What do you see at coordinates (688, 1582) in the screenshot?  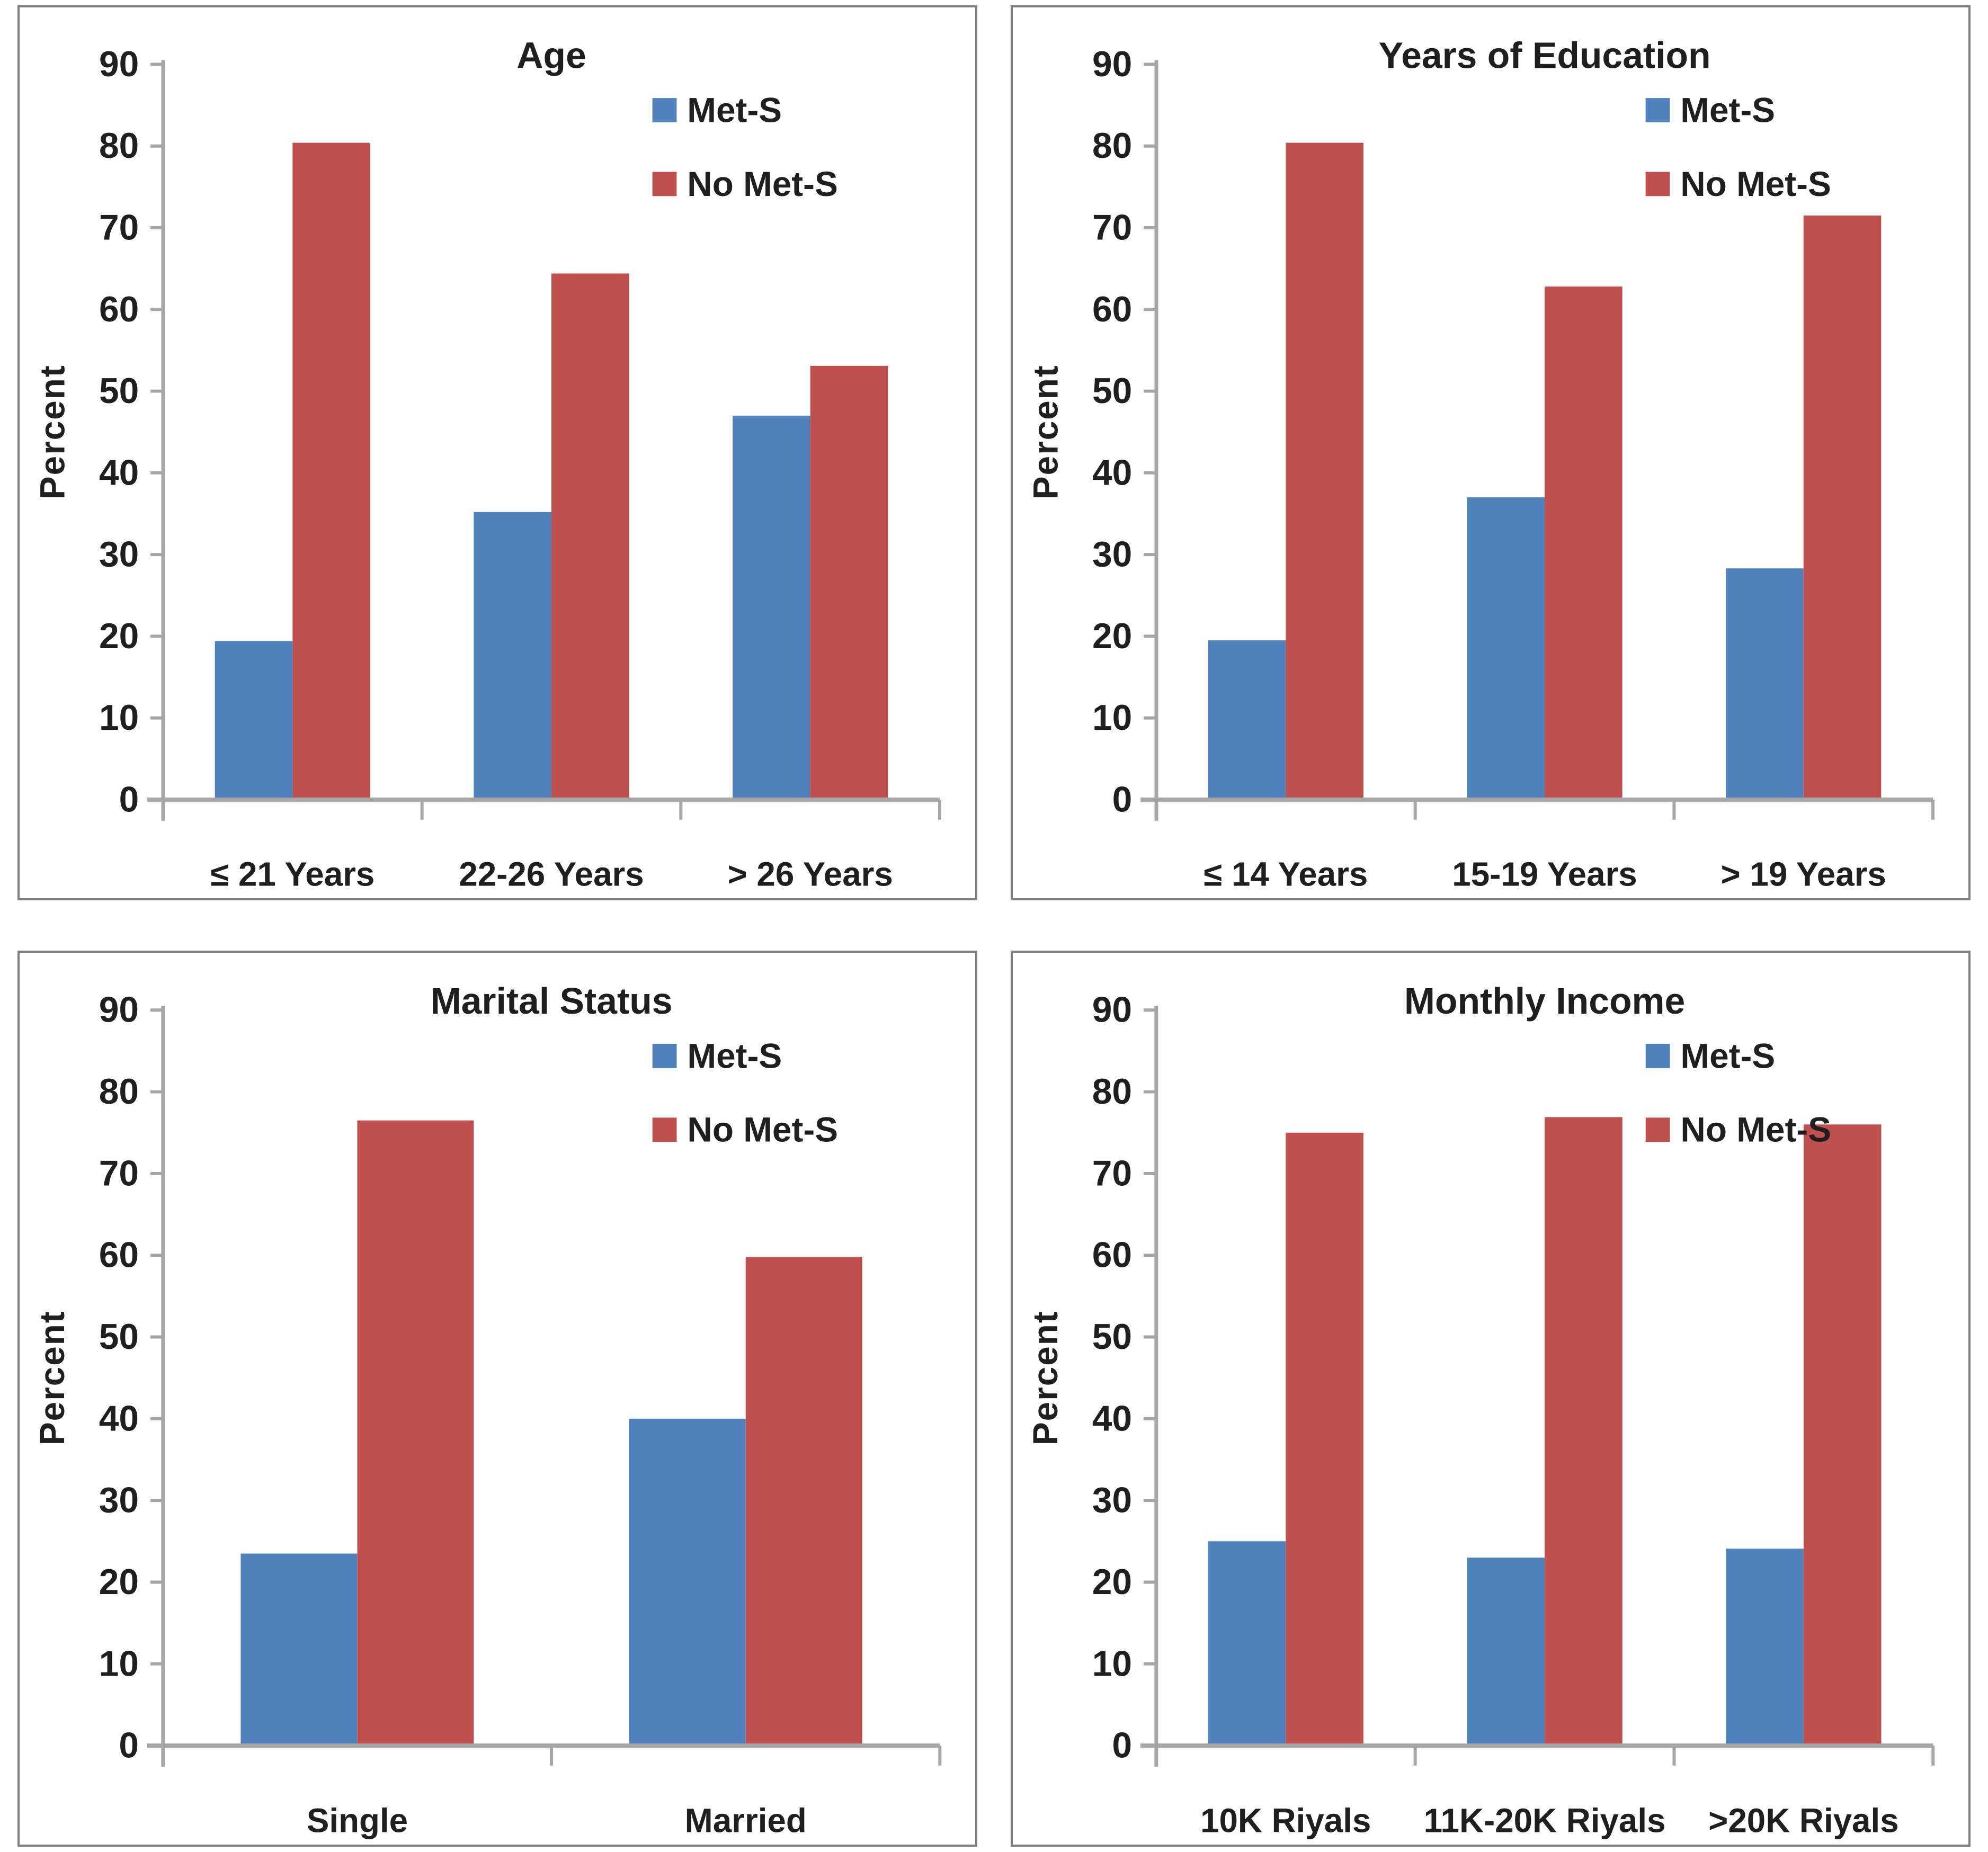 I see `bar-met-s-married` at bounding box center [688, 1582].